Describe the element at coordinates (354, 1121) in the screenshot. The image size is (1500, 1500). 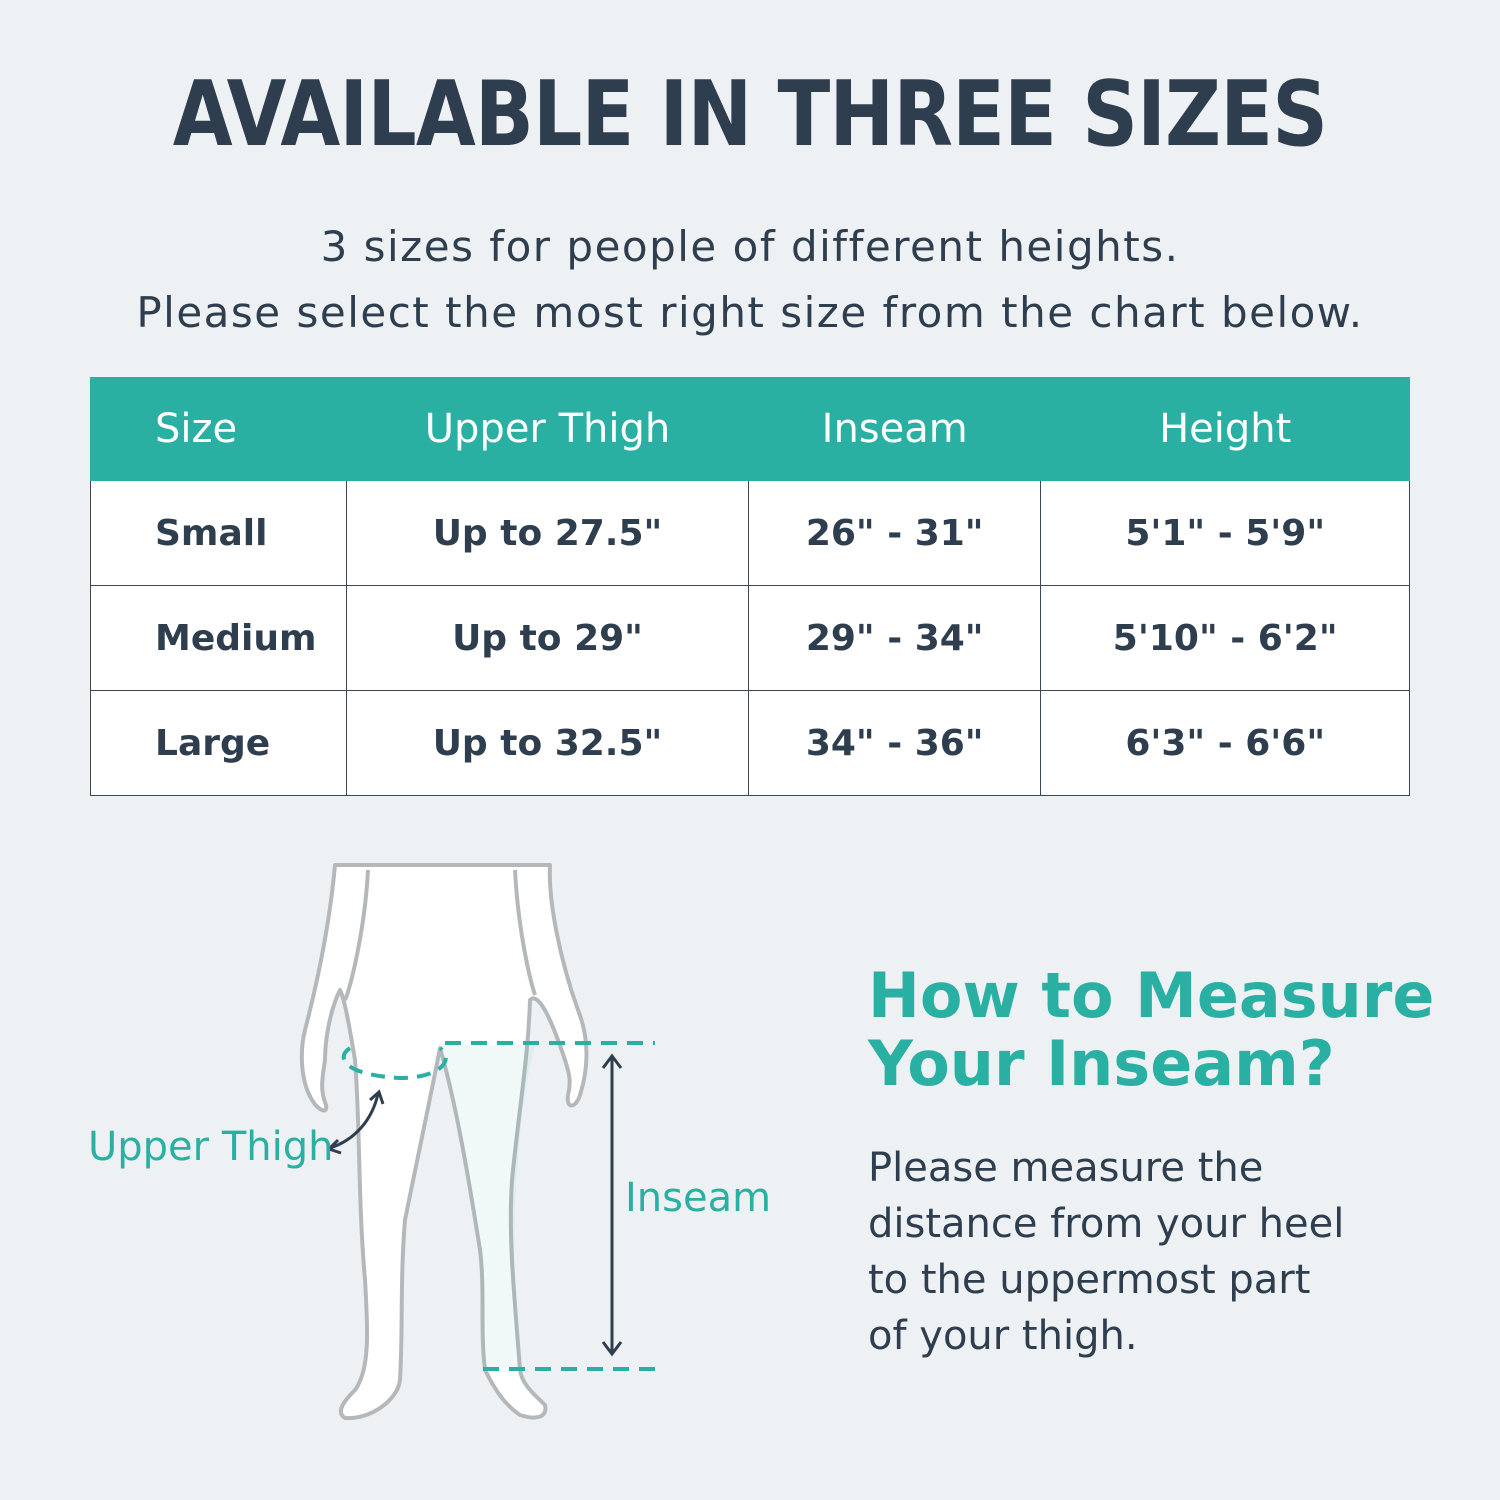
I see `upper-thigh-arrow-icon` at that location.